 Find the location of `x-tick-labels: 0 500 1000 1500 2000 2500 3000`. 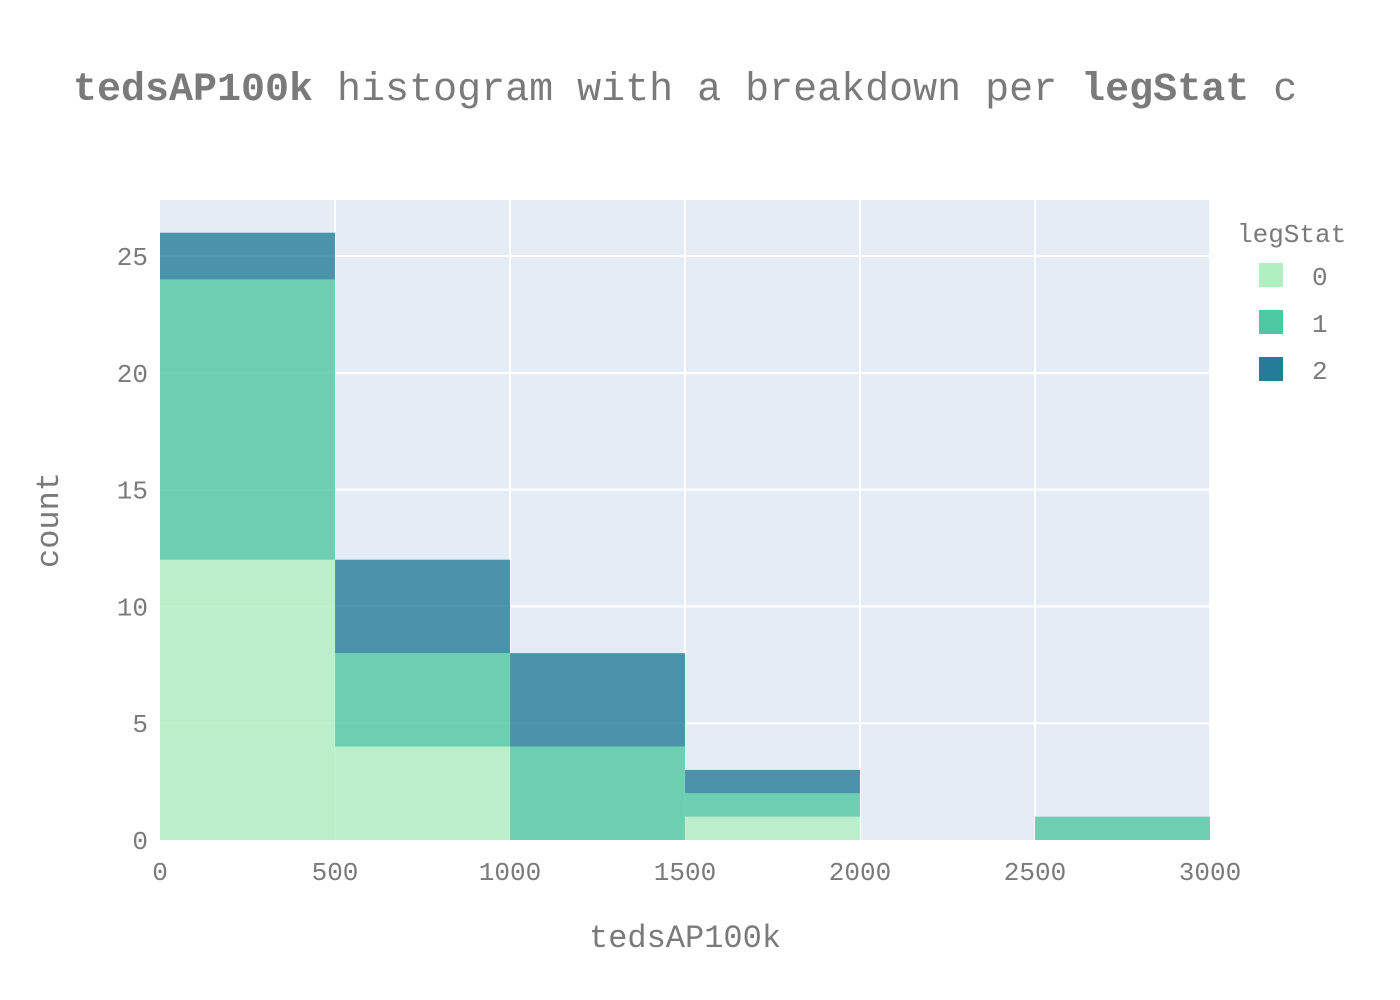

x-tick-labels: 0 500 1000 1500 2000 2500 3000 is located at coordinates (696, 873).